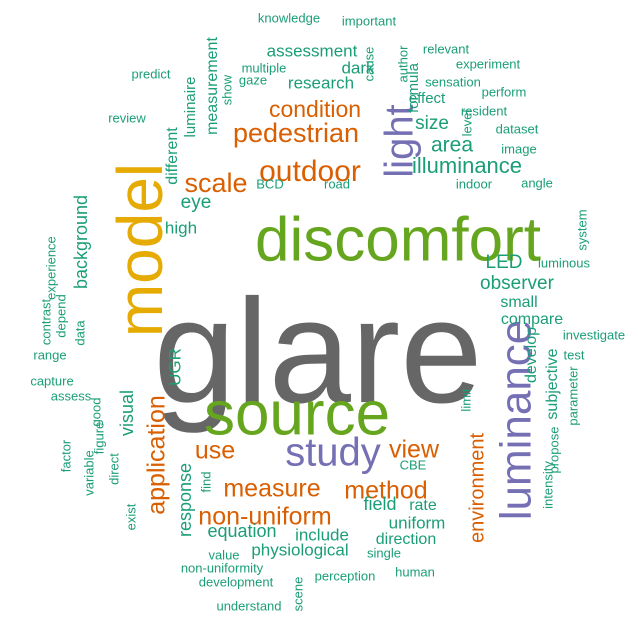 The width and height of the screenshot is (638, 621). What do you see at coordinates (241, 531) in the screenshot?
I see `word-equation: equation` at bounding box center [241, 531].